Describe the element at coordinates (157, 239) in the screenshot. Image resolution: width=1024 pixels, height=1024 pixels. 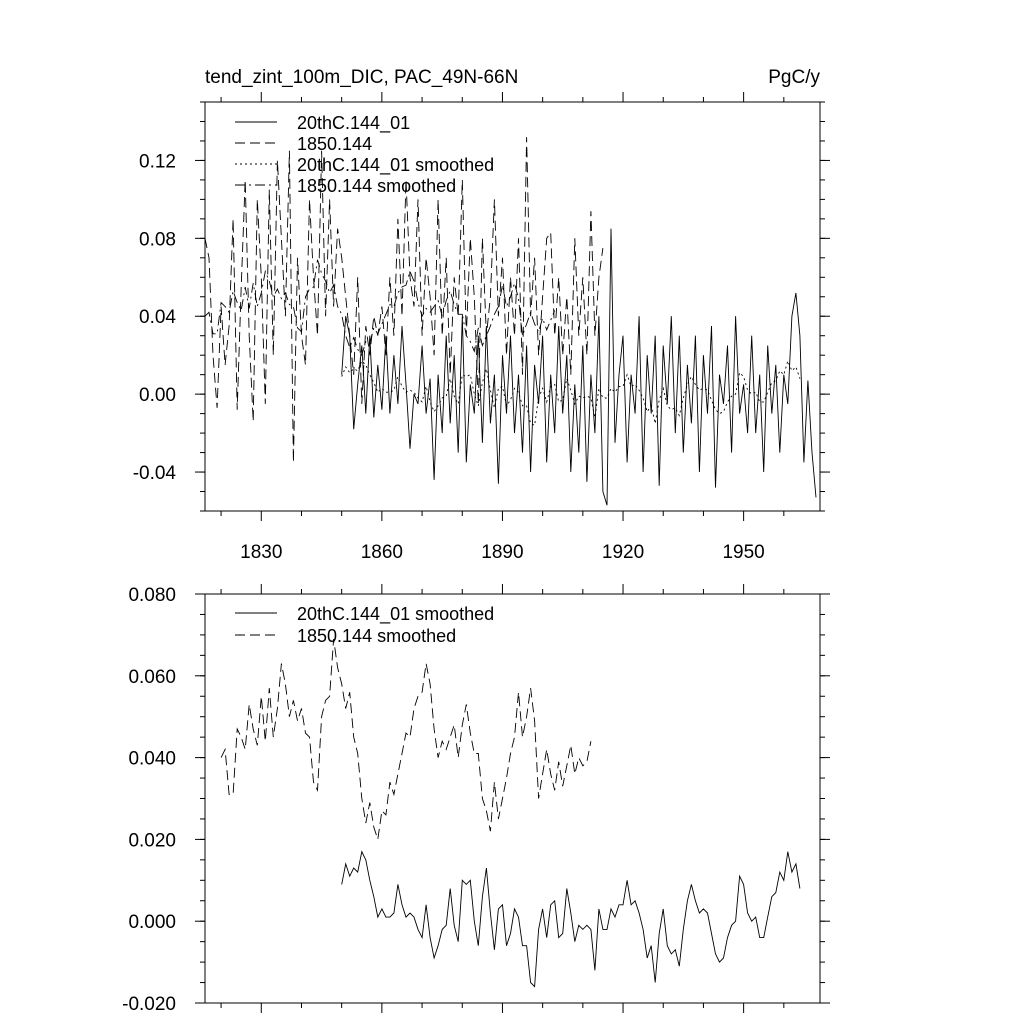
I see `top-y-tick-label: 0.08` at that location.